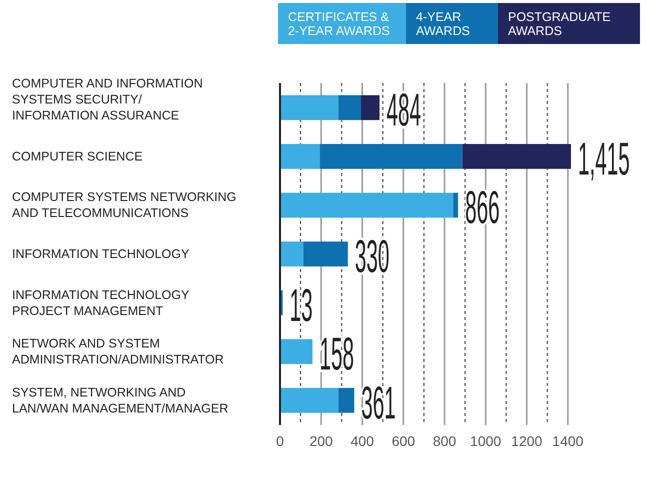 Image resolution: width=646 pixels, height=484 pixels. Describe the element at coordinates (444, 440) in the screenshot. I see `x-tick-label: 800` at that location.